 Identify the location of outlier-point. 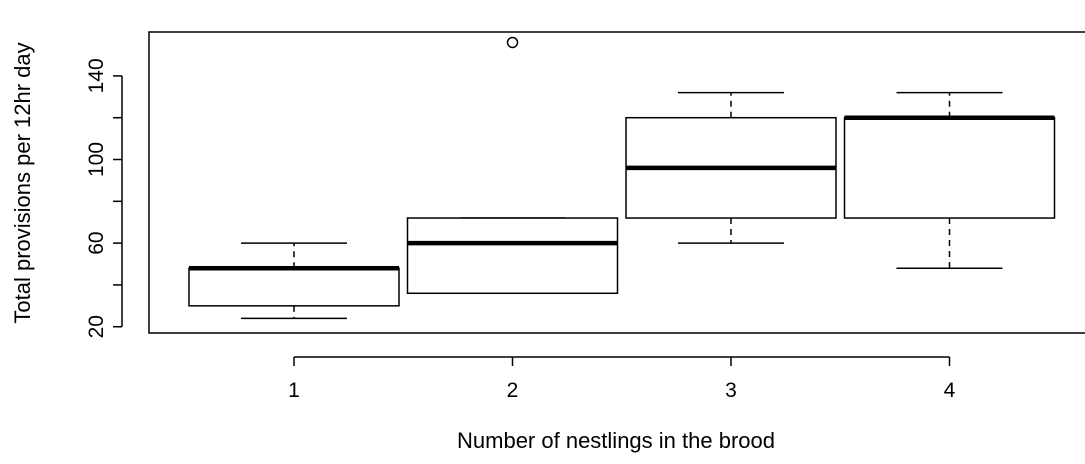
(512, 42).